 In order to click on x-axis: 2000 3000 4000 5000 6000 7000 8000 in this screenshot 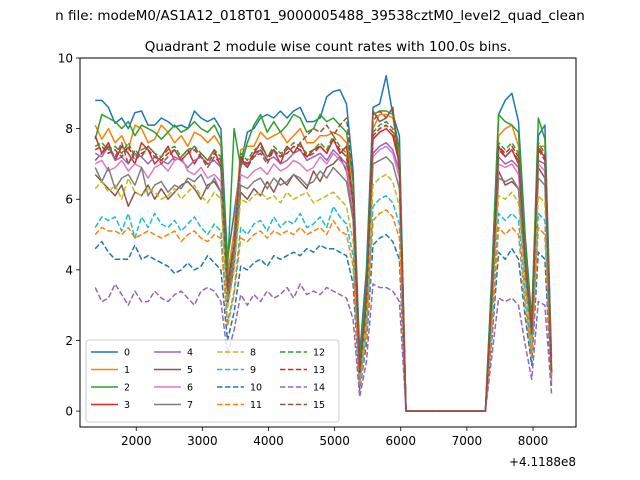, I will do `click(334, 437)`.